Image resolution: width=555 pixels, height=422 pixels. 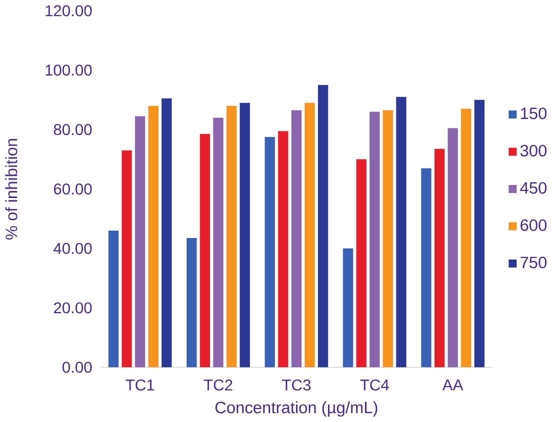 I want to click on y-tick-label: 80.00, so click(x=73, y=130).